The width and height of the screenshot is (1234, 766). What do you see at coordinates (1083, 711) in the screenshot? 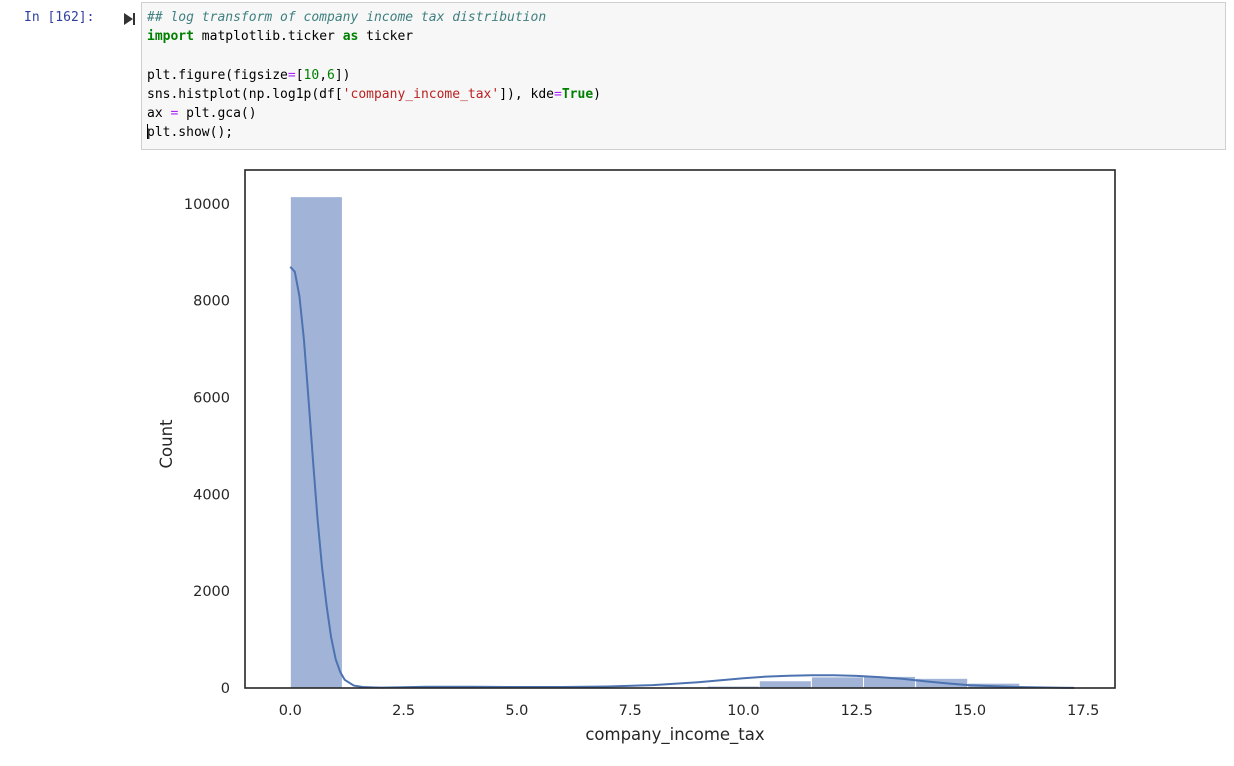
I see `x-tick-label: 17.5` at bounding box center [1083, 711].